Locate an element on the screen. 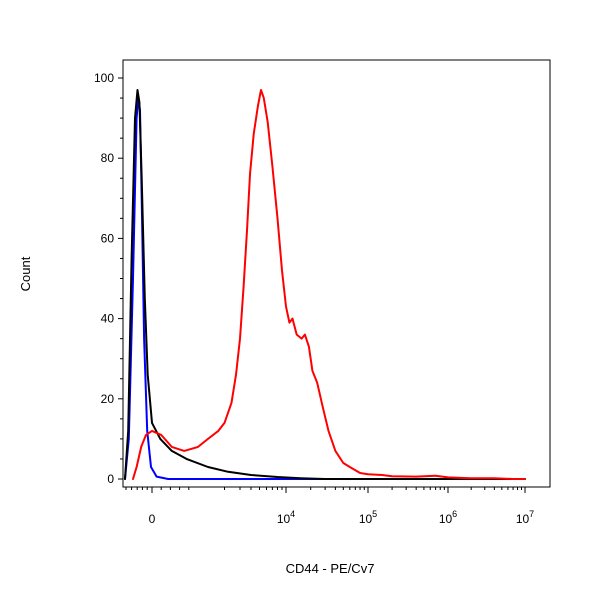  y-tick-label: 20 is located at coordinates (108, 399).